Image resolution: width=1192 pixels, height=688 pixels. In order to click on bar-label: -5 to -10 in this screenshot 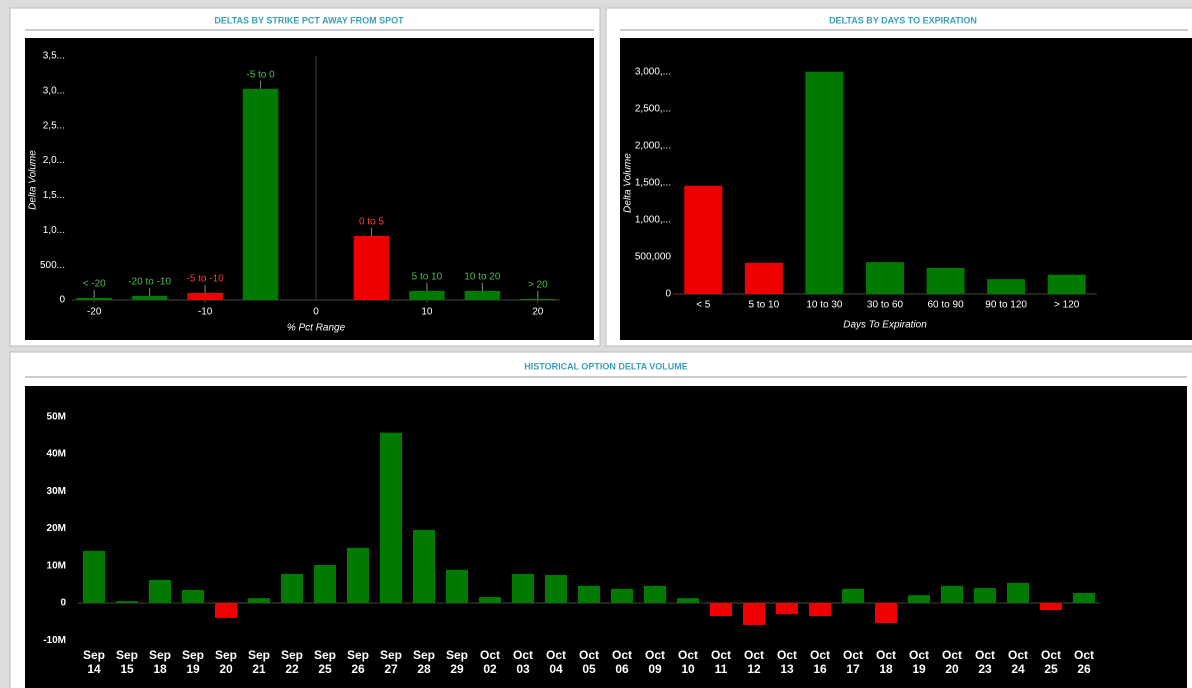, I will do `click(205, 279)`.